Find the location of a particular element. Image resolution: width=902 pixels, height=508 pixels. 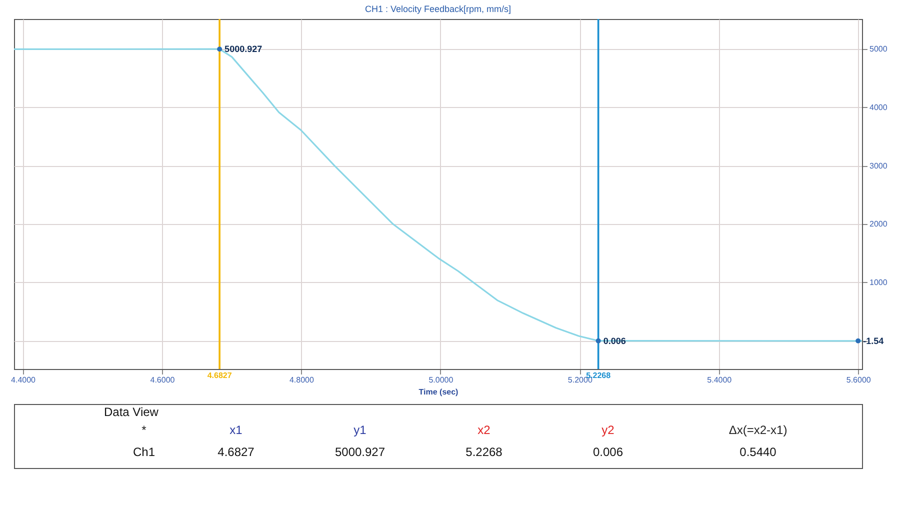

x-axis-title: Time (sec) is located at coordinates (438, 392).